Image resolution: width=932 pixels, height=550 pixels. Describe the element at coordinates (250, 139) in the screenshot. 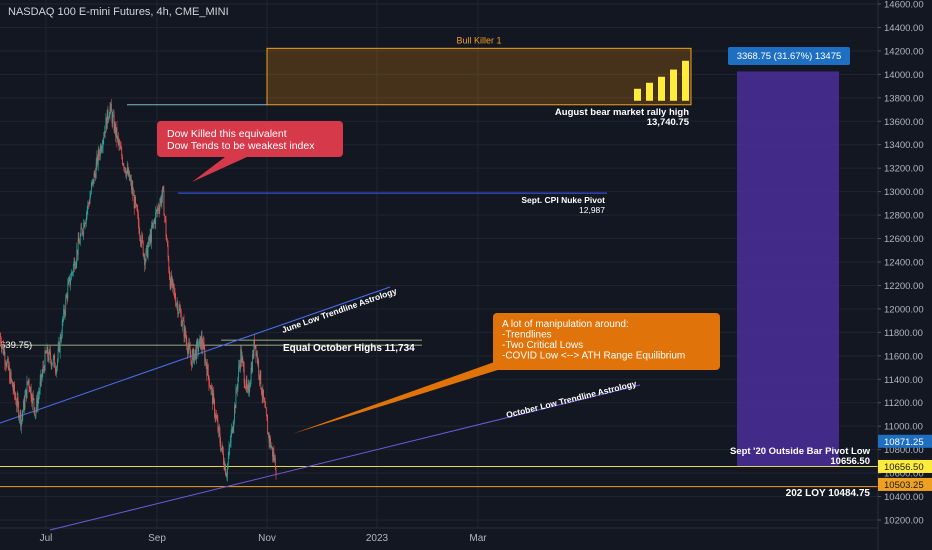

I see `red-callout-box` at that location.